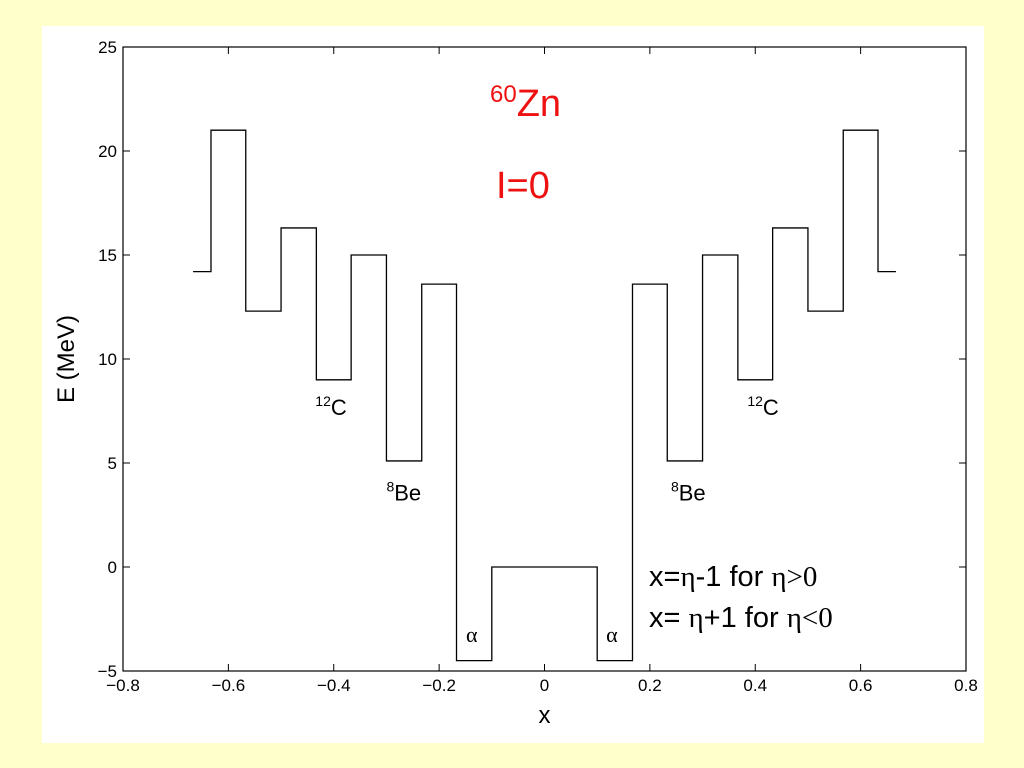 The height and width of the screenshot is (768, 1024). Describe the element at coordinates (503, 94) in the screenshot. I see `title-mass-number: 60` at that location.